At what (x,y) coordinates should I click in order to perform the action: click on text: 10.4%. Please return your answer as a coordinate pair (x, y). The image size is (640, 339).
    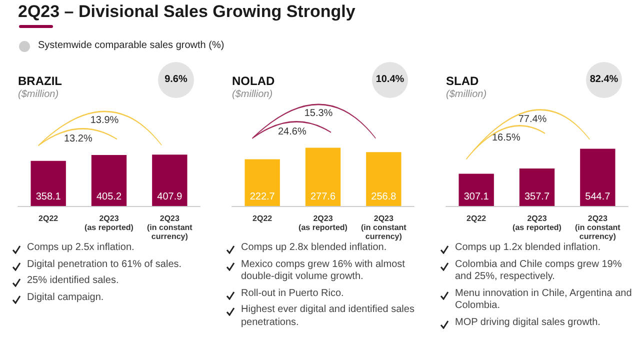
    Looking at the image, I should click on (390, 79).